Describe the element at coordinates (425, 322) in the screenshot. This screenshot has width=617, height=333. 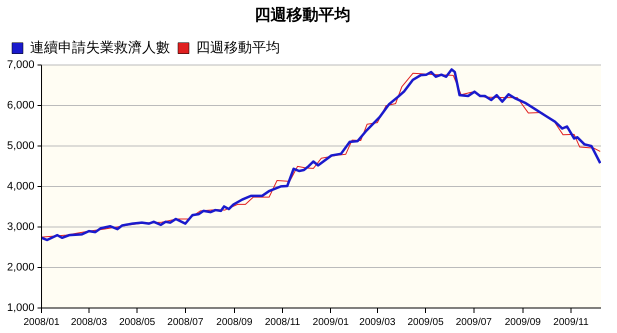
I see `x-tick-label: 2009/05` at that location.